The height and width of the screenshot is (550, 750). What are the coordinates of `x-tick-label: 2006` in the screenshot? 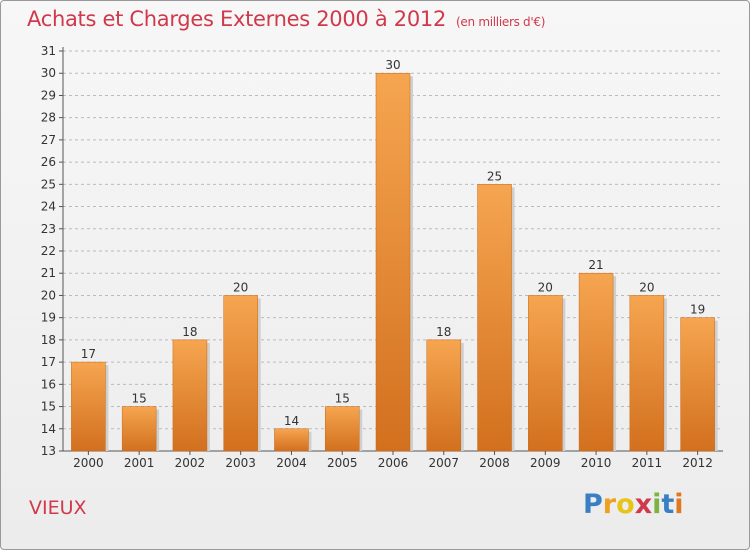 It's located at (393, 463).